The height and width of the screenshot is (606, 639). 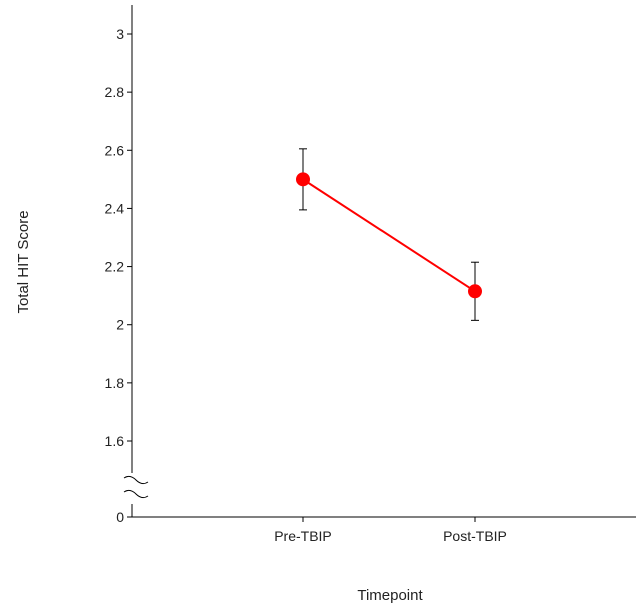 What do you see at coordinates (115, 150) in the screenshot?
I see `y-tick-label: 2.6` at bounding box center [115, 150].